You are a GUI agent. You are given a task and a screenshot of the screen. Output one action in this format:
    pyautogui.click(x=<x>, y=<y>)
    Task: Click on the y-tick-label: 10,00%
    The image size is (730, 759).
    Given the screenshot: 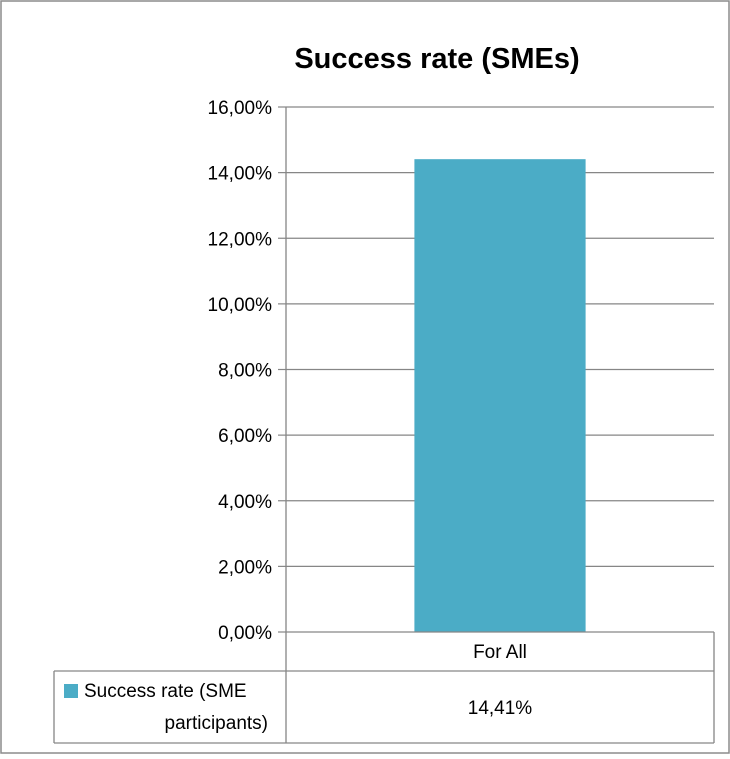 What is the action you would take?
    pyautogui.click(x=240, y=305)
    